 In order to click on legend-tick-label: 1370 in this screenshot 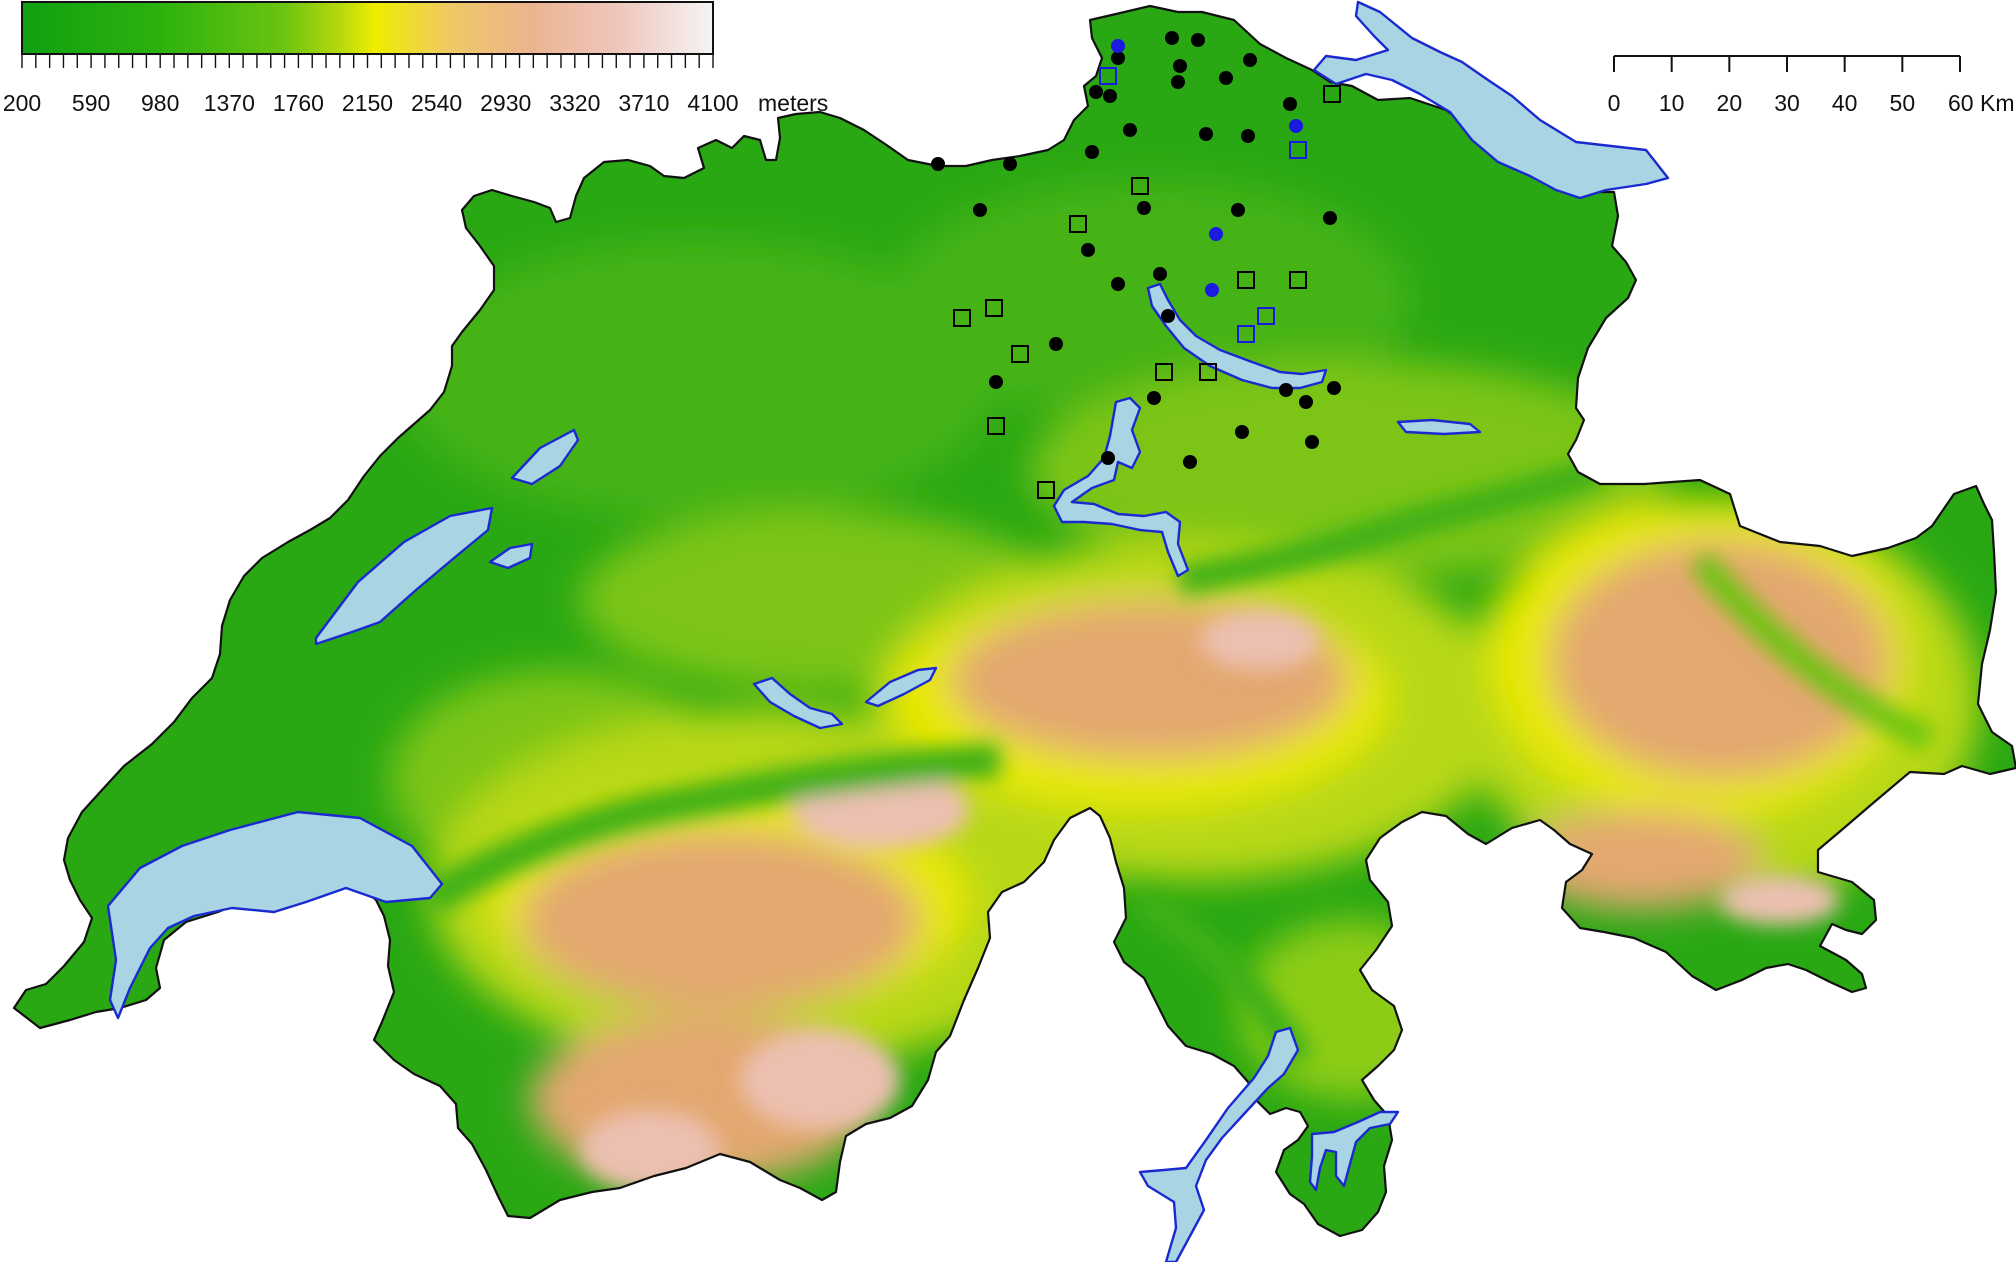, I will do `click(229, 103)`.